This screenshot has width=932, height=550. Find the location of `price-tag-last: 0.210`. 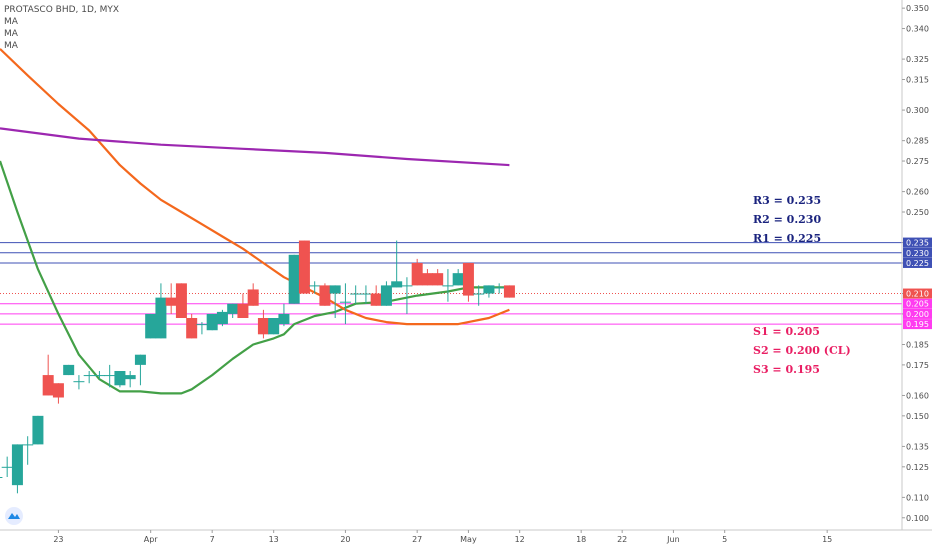

price-tag-last: 0.210 is located at coordinates (917, 293).